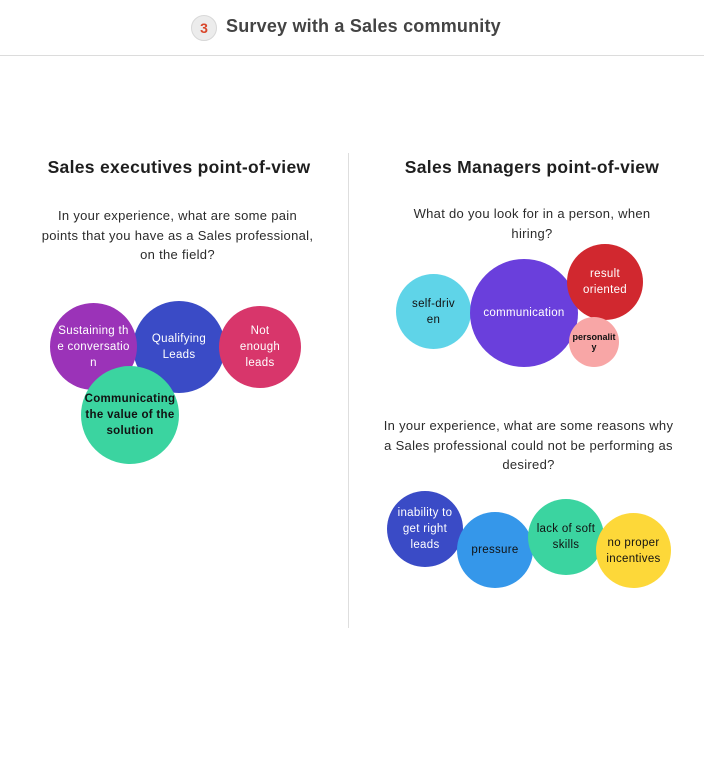  What do you see at coordinates (594, 342) in the screenshot?
I see `bubble-personality: personality` at bounding box center [594, 342].